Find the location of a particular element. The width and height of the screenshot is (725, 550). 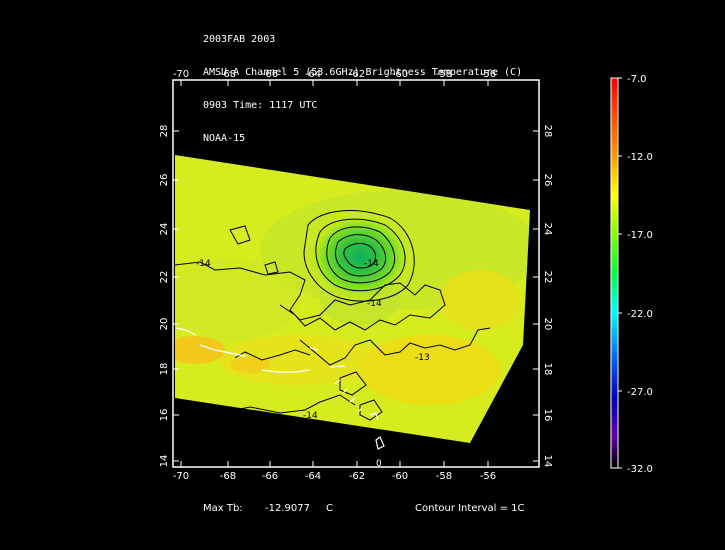

title-line-4: NOAA-15 is located at coordinates (224, 138).